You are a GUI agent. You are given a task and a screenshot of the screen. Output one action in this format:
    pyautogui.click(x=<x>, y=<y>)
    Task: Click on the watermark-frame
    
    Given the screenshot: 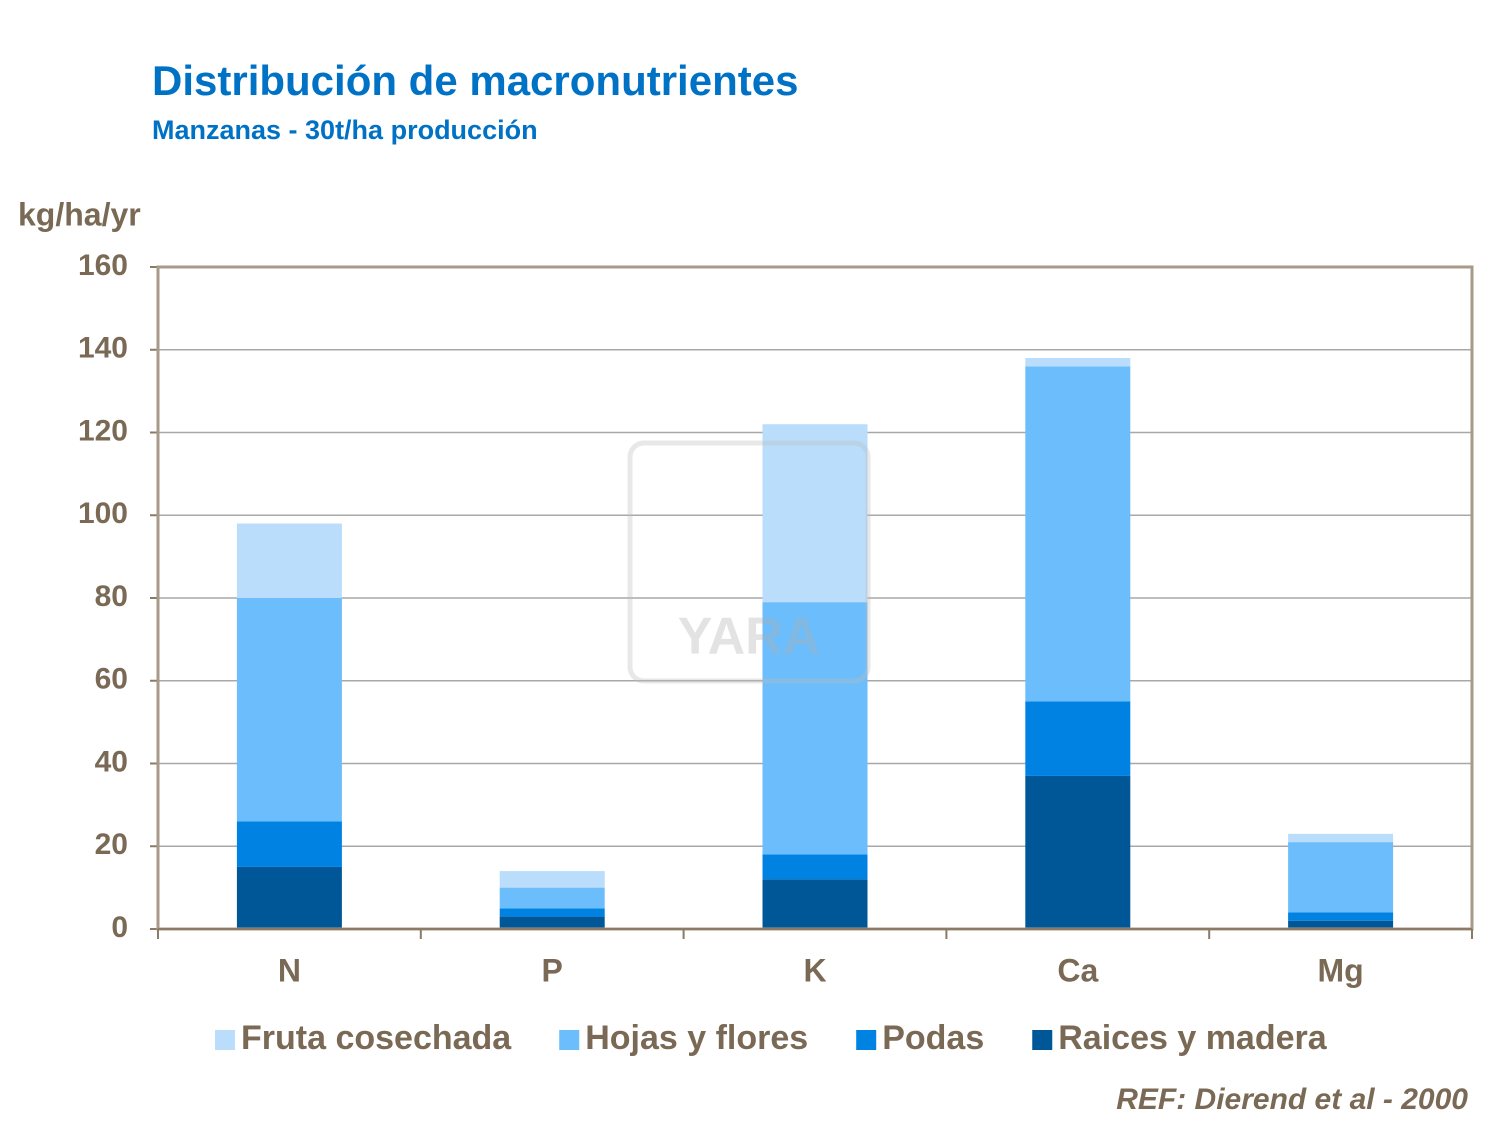 What is the action you would take?
    pyautogui.click(x=749, y=562)
    